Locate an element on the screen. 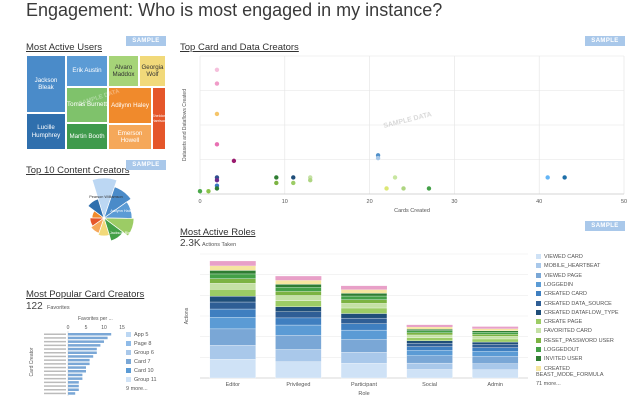  legend-label: MOBILE_HEARTBEAT is located at coordinates (572, 266).